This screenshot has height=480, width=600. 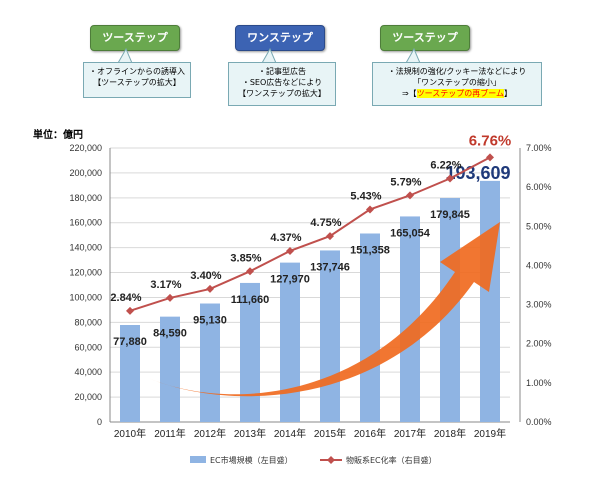 What do you see at coordinates (460, 93) in the screenshot?
I see `flow-note-3-highlight: ツーステップの再ブーム` at bounding box center [460, 93].